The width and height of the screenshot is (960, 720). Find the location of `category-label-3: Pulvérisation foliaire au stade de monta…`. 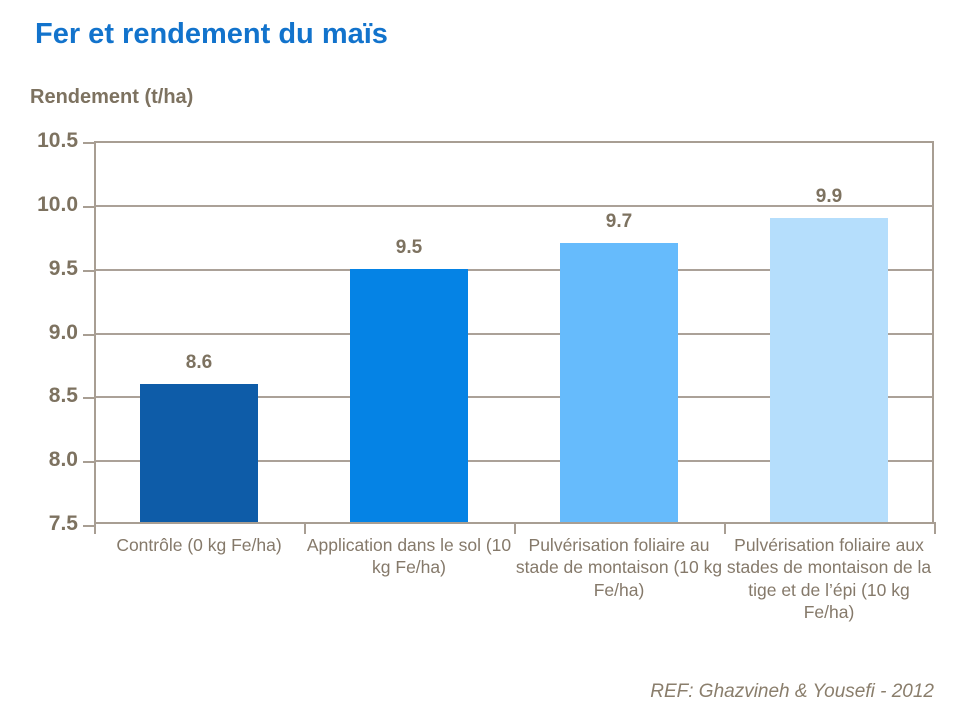

category-label-3: Pulvérisation foliaire au stade de monta… is located at coordinates (619, 567).